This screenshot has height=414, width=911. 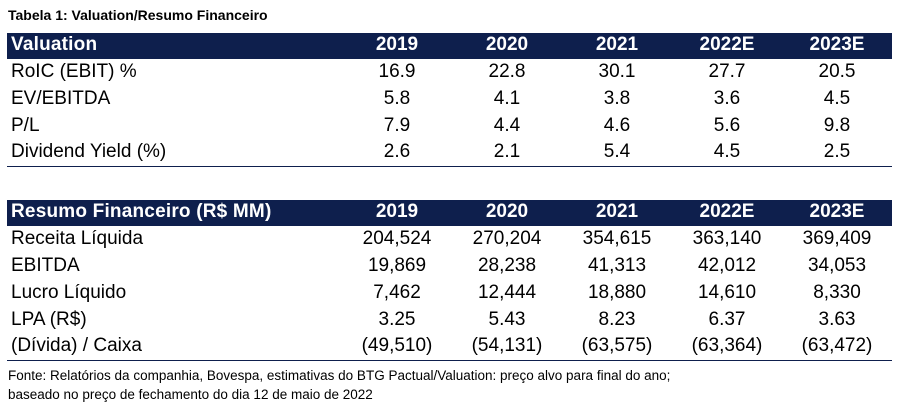 I want to click on row-value: 42,012, so click(x=727, y=265).